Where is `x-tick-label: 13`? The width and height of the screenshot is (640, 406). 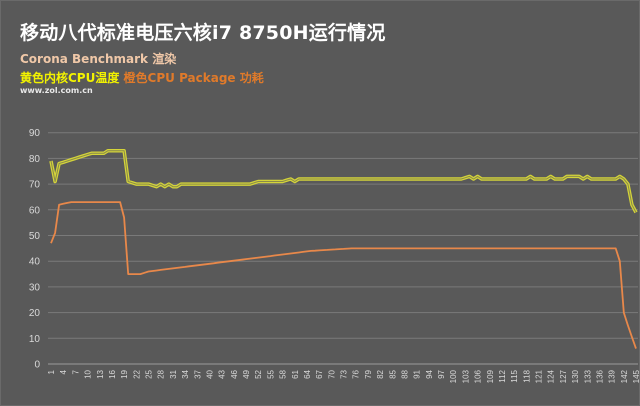 x-tick-label: 13 is located at coordinates (100, 373).